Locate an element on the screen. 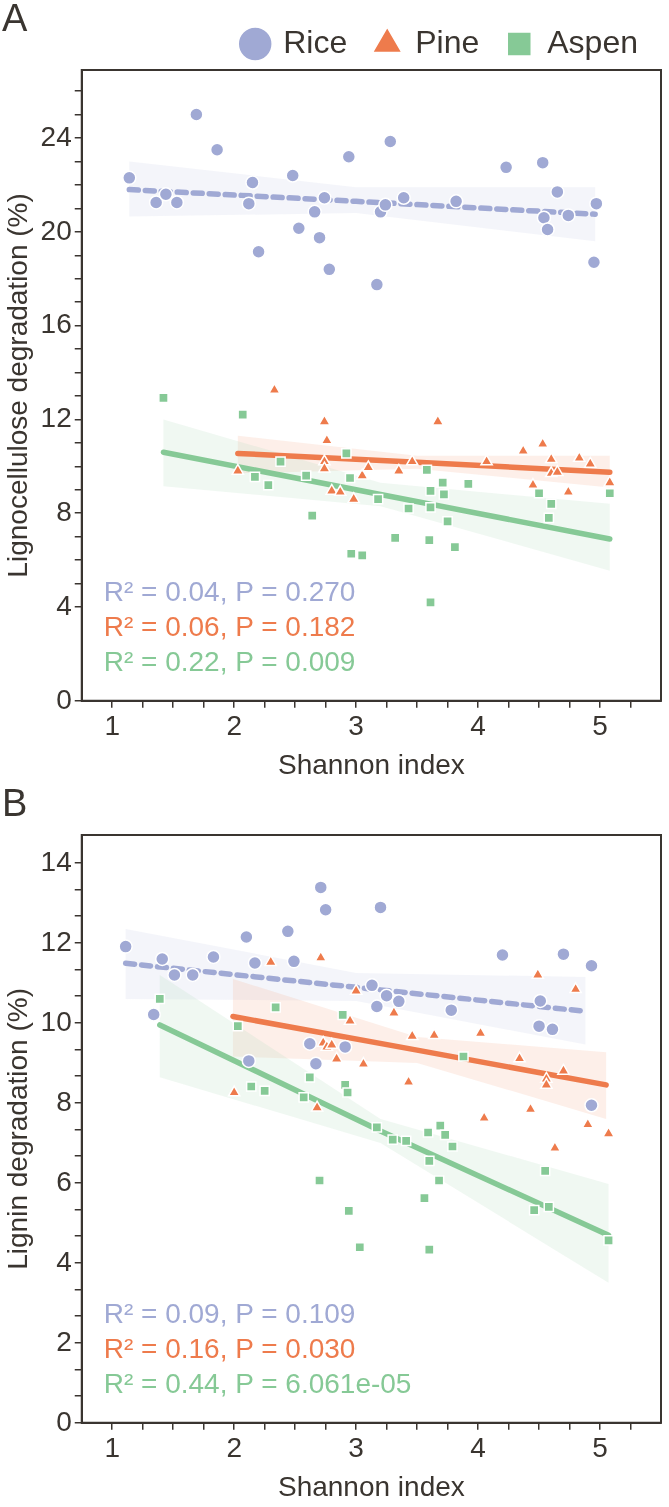 This screenshot has width=669, height=1507. annotation: R² = 0.09, P = 0.109 is located at coordinates (229, 1313).